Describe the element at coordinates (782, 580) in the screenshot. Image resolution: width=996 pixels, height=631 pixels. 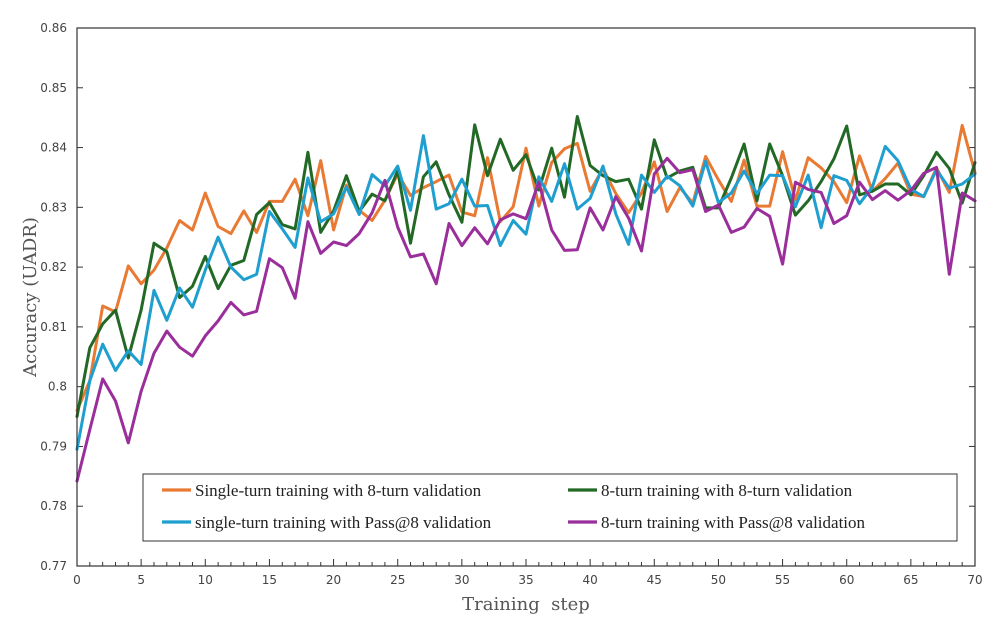
I see `x-tick-label: 55` at that location.